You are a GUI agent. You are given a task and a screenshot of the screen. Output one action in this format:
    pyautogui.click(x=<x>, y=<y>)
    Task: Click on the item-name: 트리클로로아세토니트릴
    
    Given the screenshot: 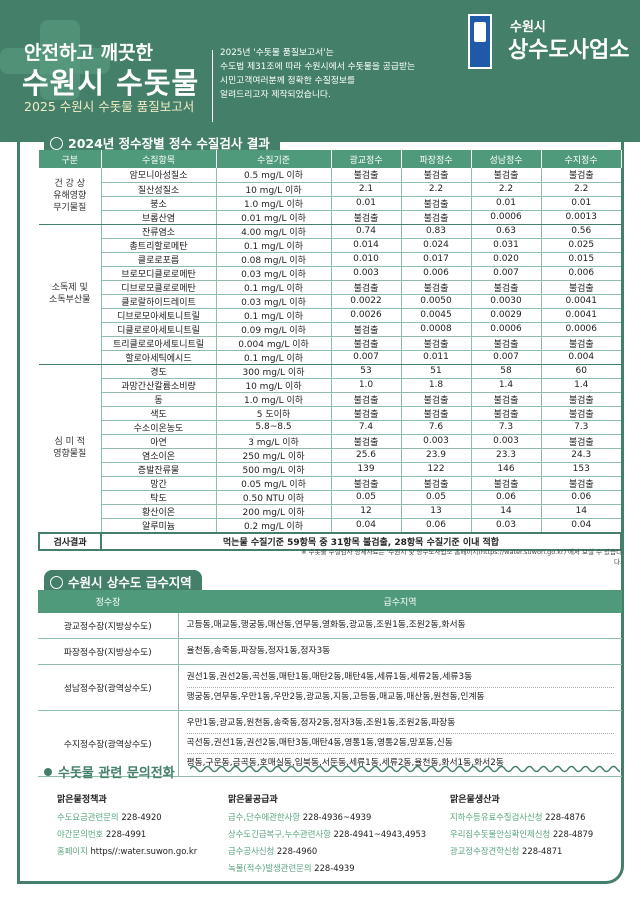 What is the action you would take?
    pyautogui.click(x=159, y=343)
    